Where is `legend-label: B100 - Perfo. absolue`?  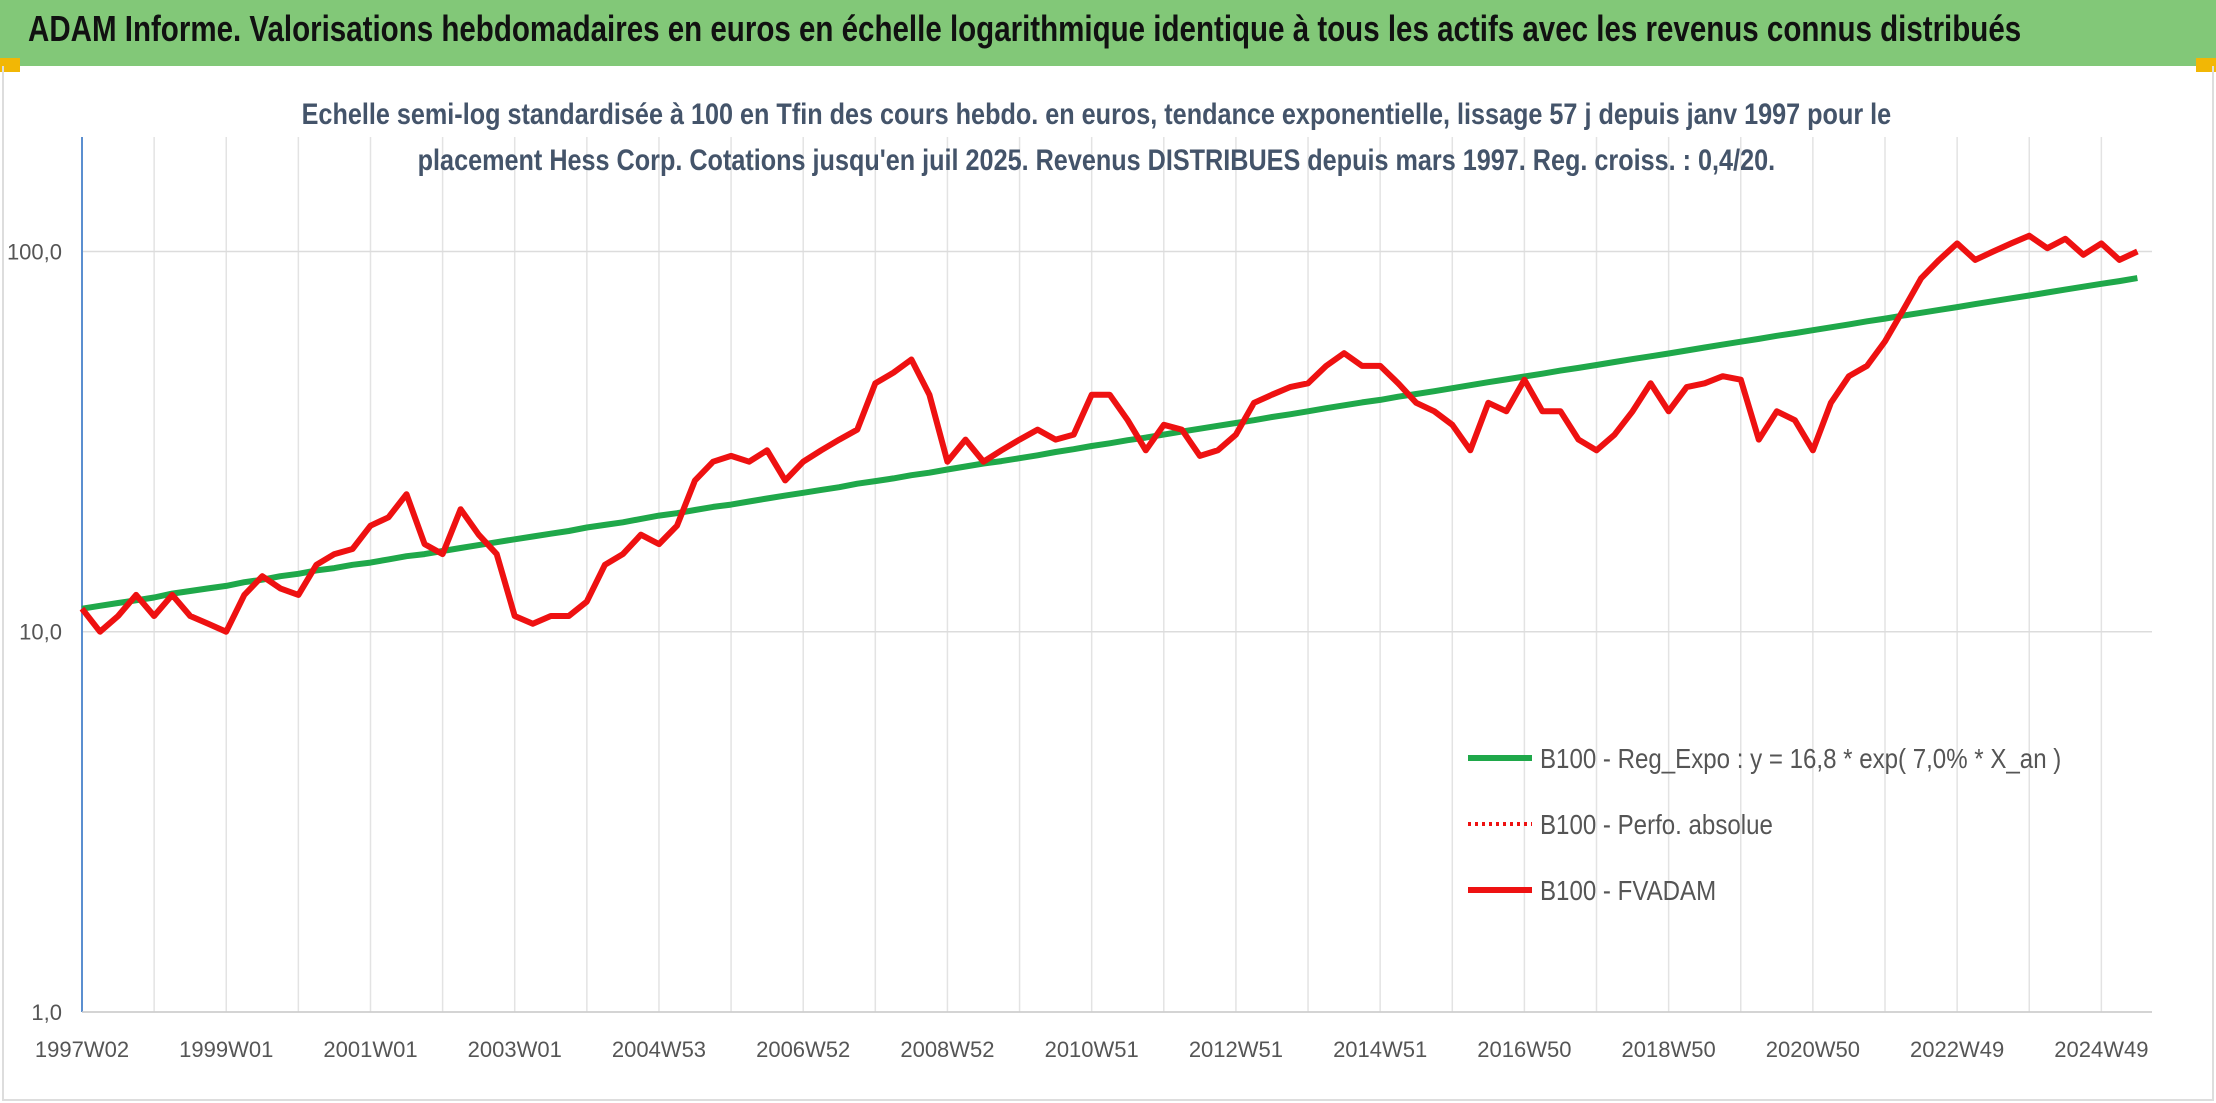 legend-label: B100 - Perfo. absolue is located at coordinates (1656, 824).